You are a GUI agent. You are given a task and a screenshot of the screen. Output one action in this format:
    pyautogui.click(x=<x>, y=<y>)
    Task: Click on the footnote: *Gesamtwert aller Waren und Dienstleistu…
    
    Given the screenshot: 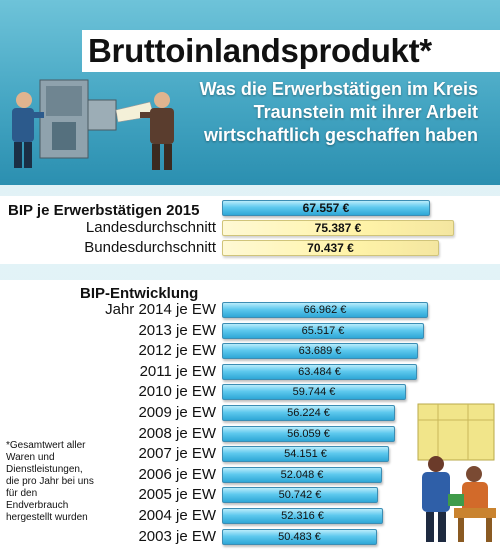 What is the action you would take?
    pyautogui.click(x=50, y=481)
    